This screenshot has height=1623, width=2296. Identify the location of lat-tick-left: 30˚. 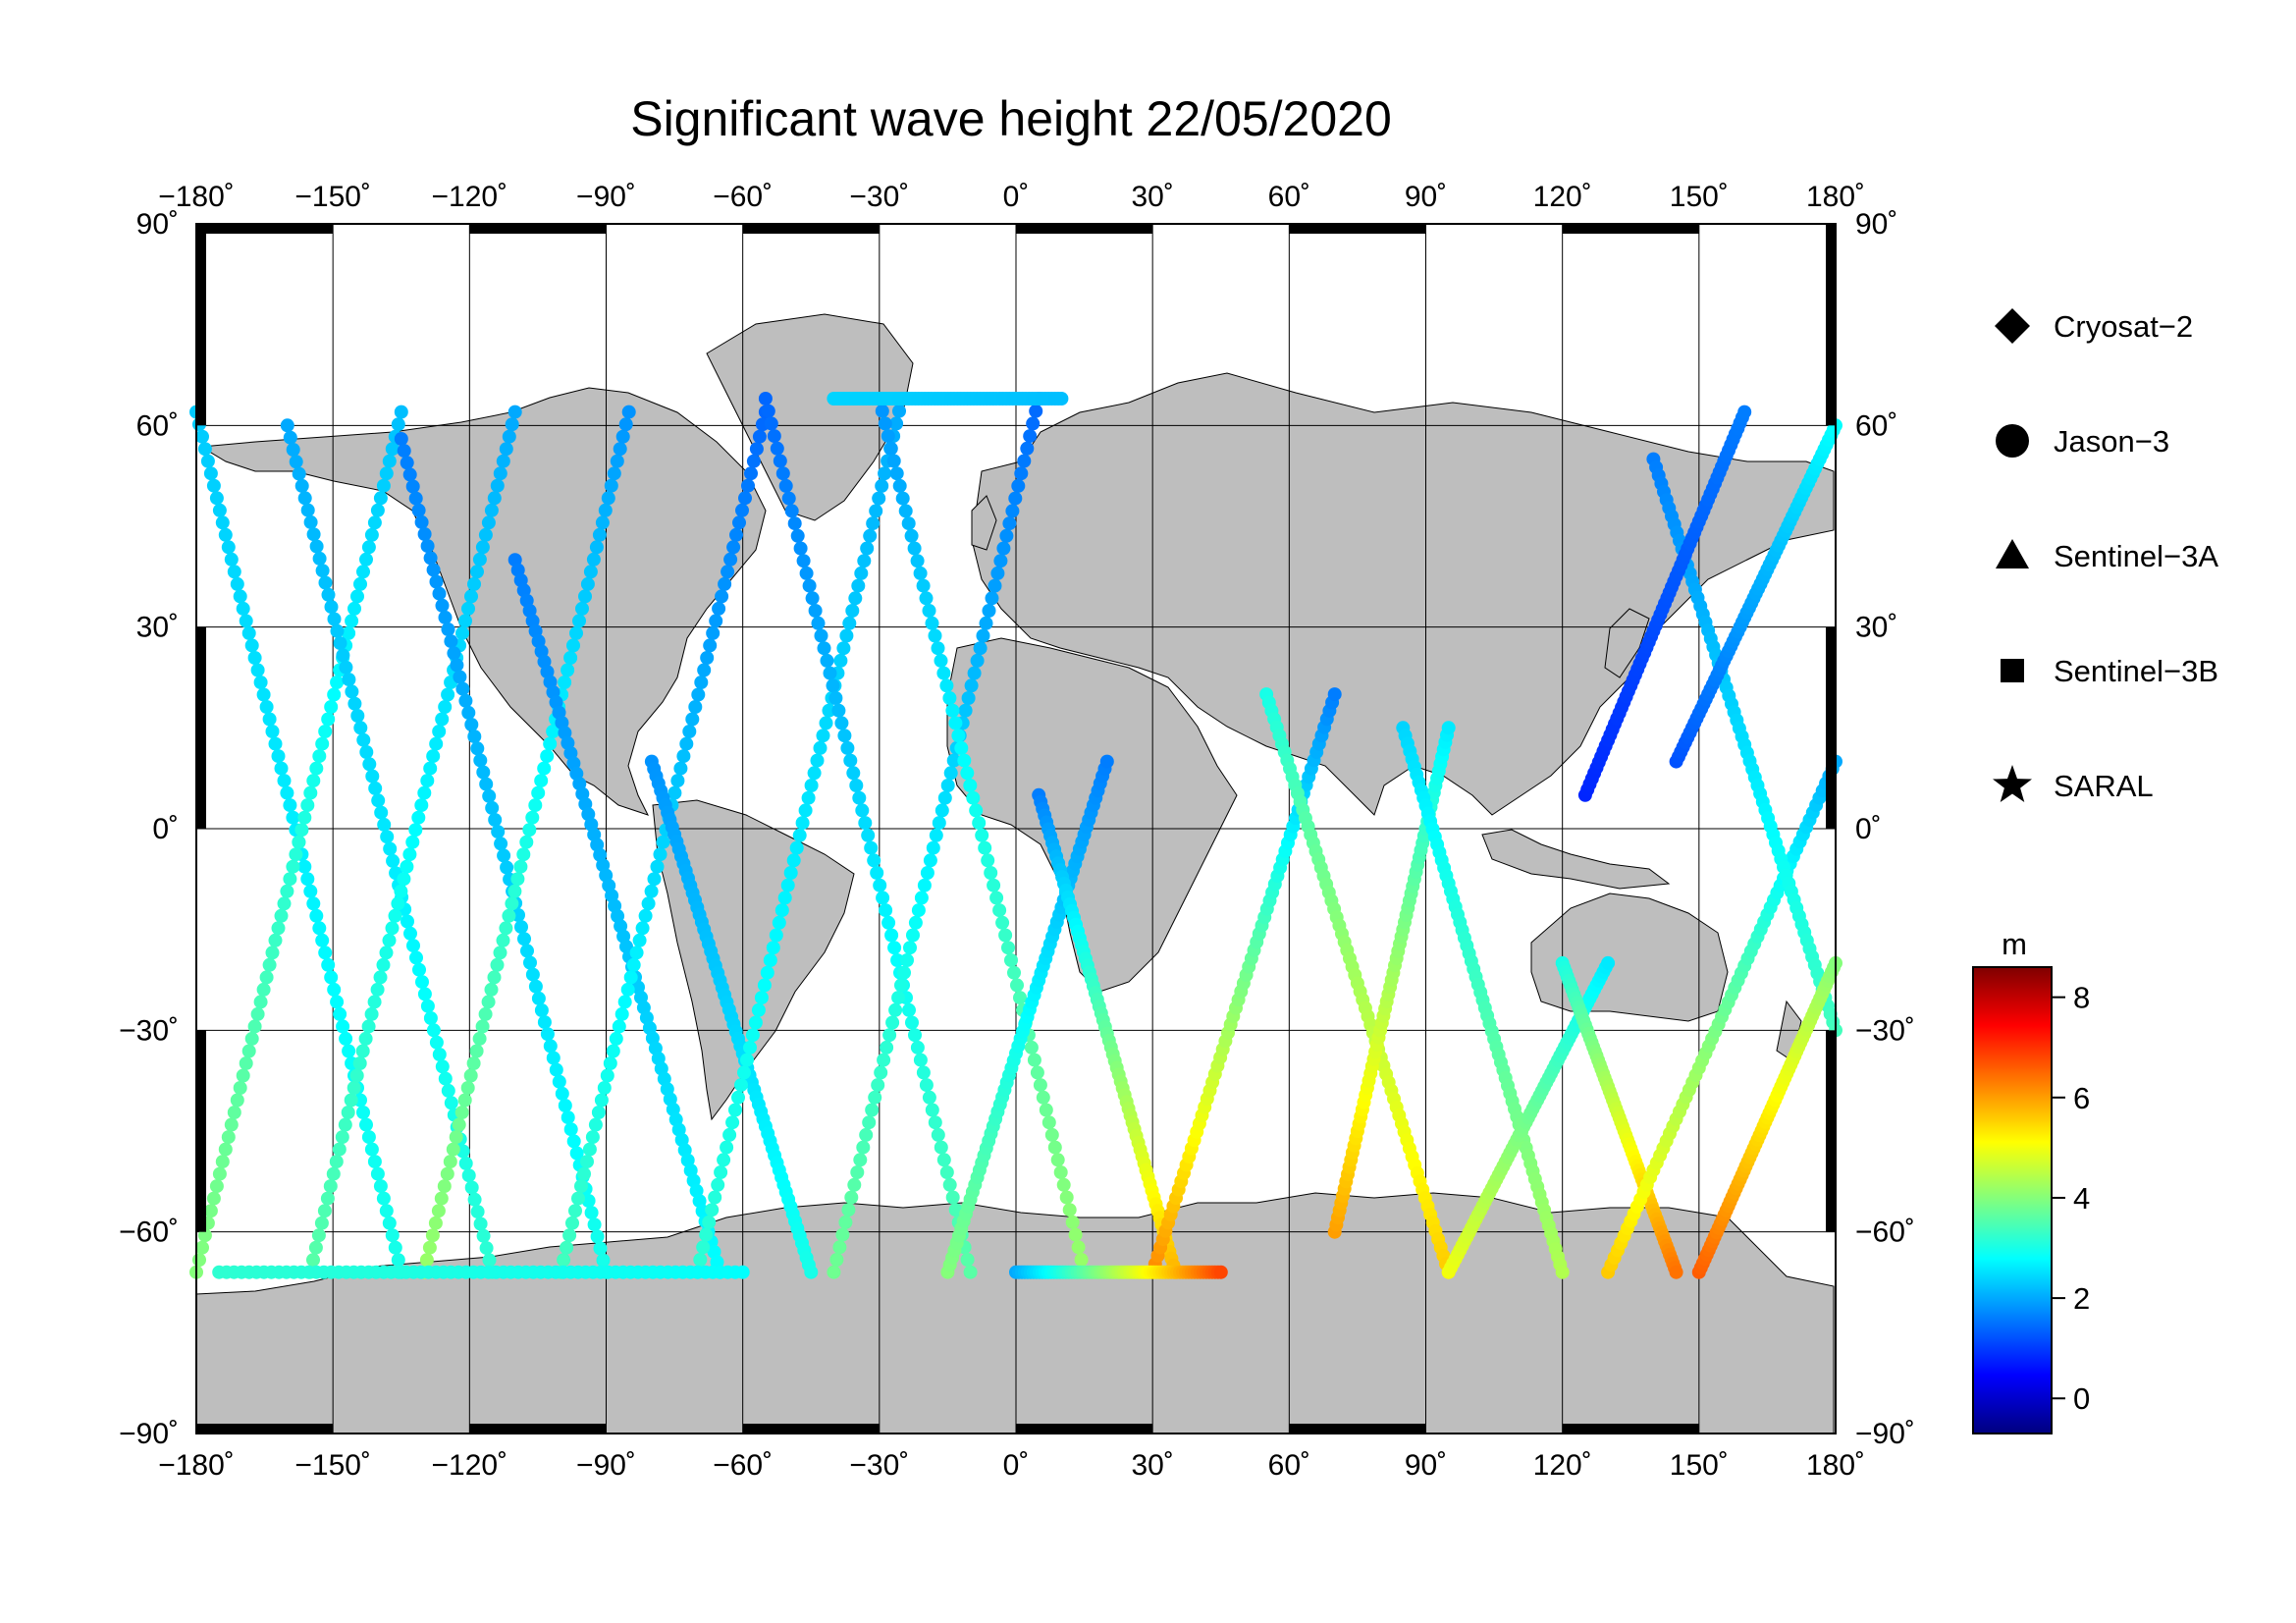
(157, 628).